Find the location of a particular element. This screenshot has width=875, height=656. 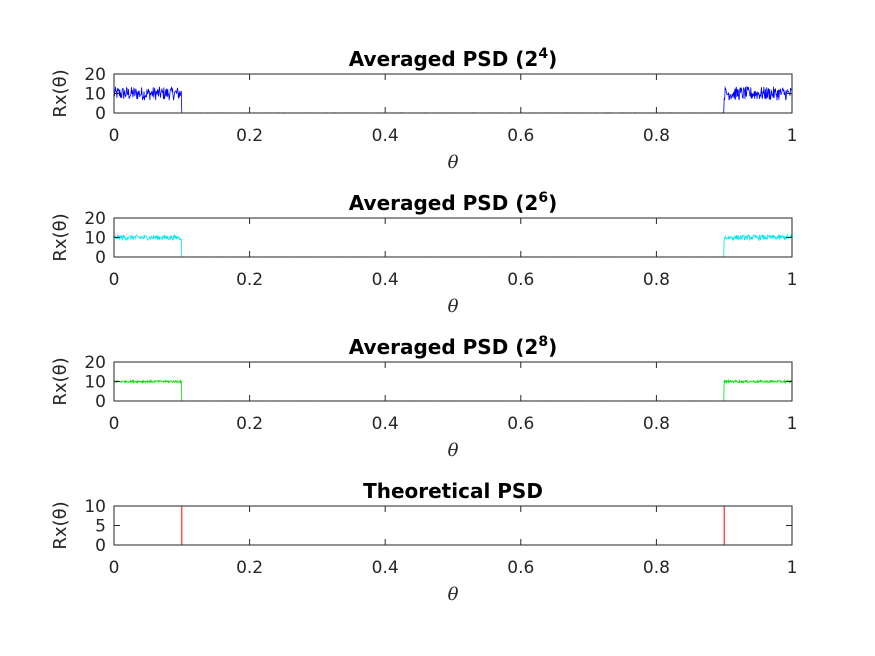

title-superscript: 4 is located at coordinates (543, 54).